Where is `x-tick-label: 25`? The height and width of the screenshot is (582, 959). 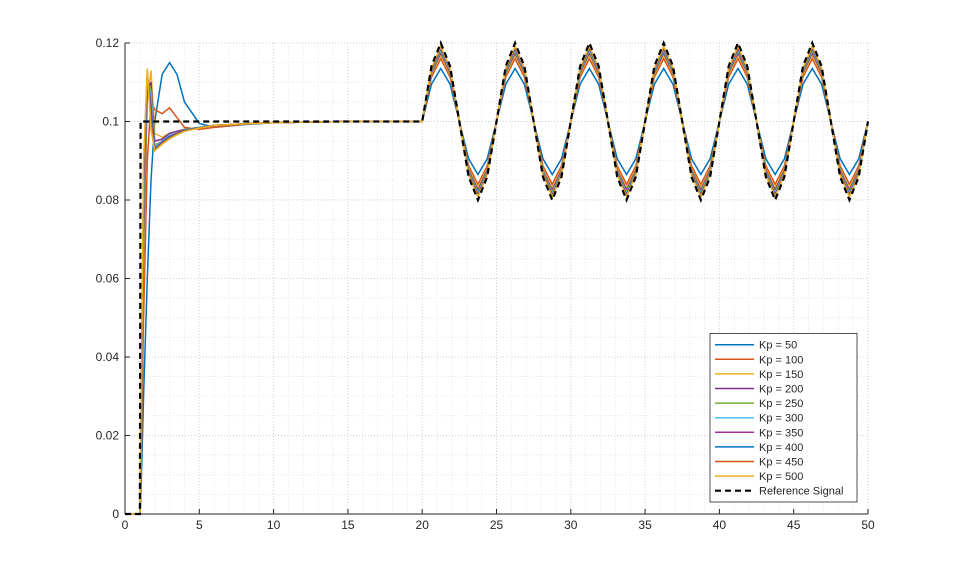
x-tick-label: 25 is located at coordinates (497, 525).